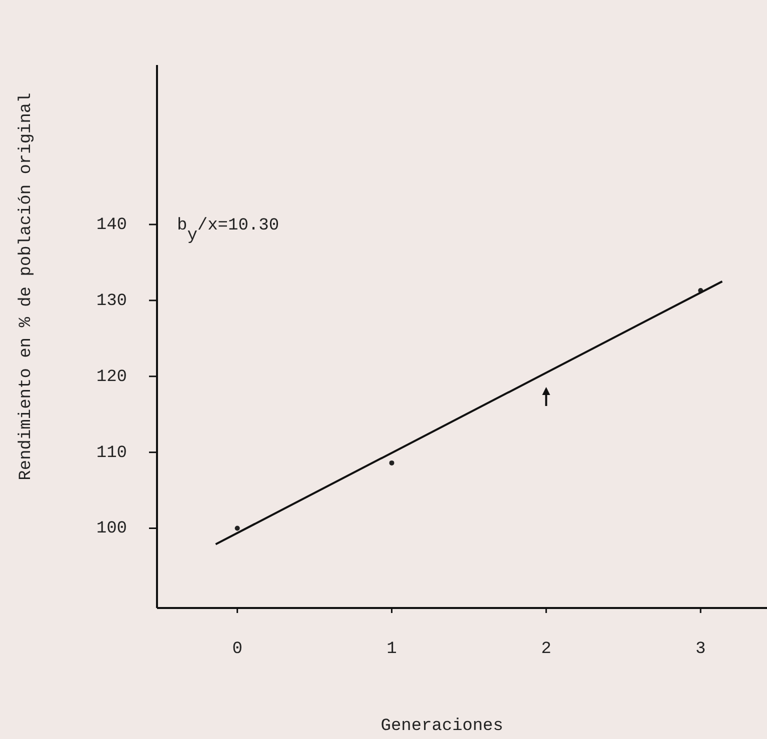 This screenshot has height=739, width=767. What do you see at coordinates (111, 377) in the screenshot?
I see `y-tick-label: 120` at bounding box center [111, 377].